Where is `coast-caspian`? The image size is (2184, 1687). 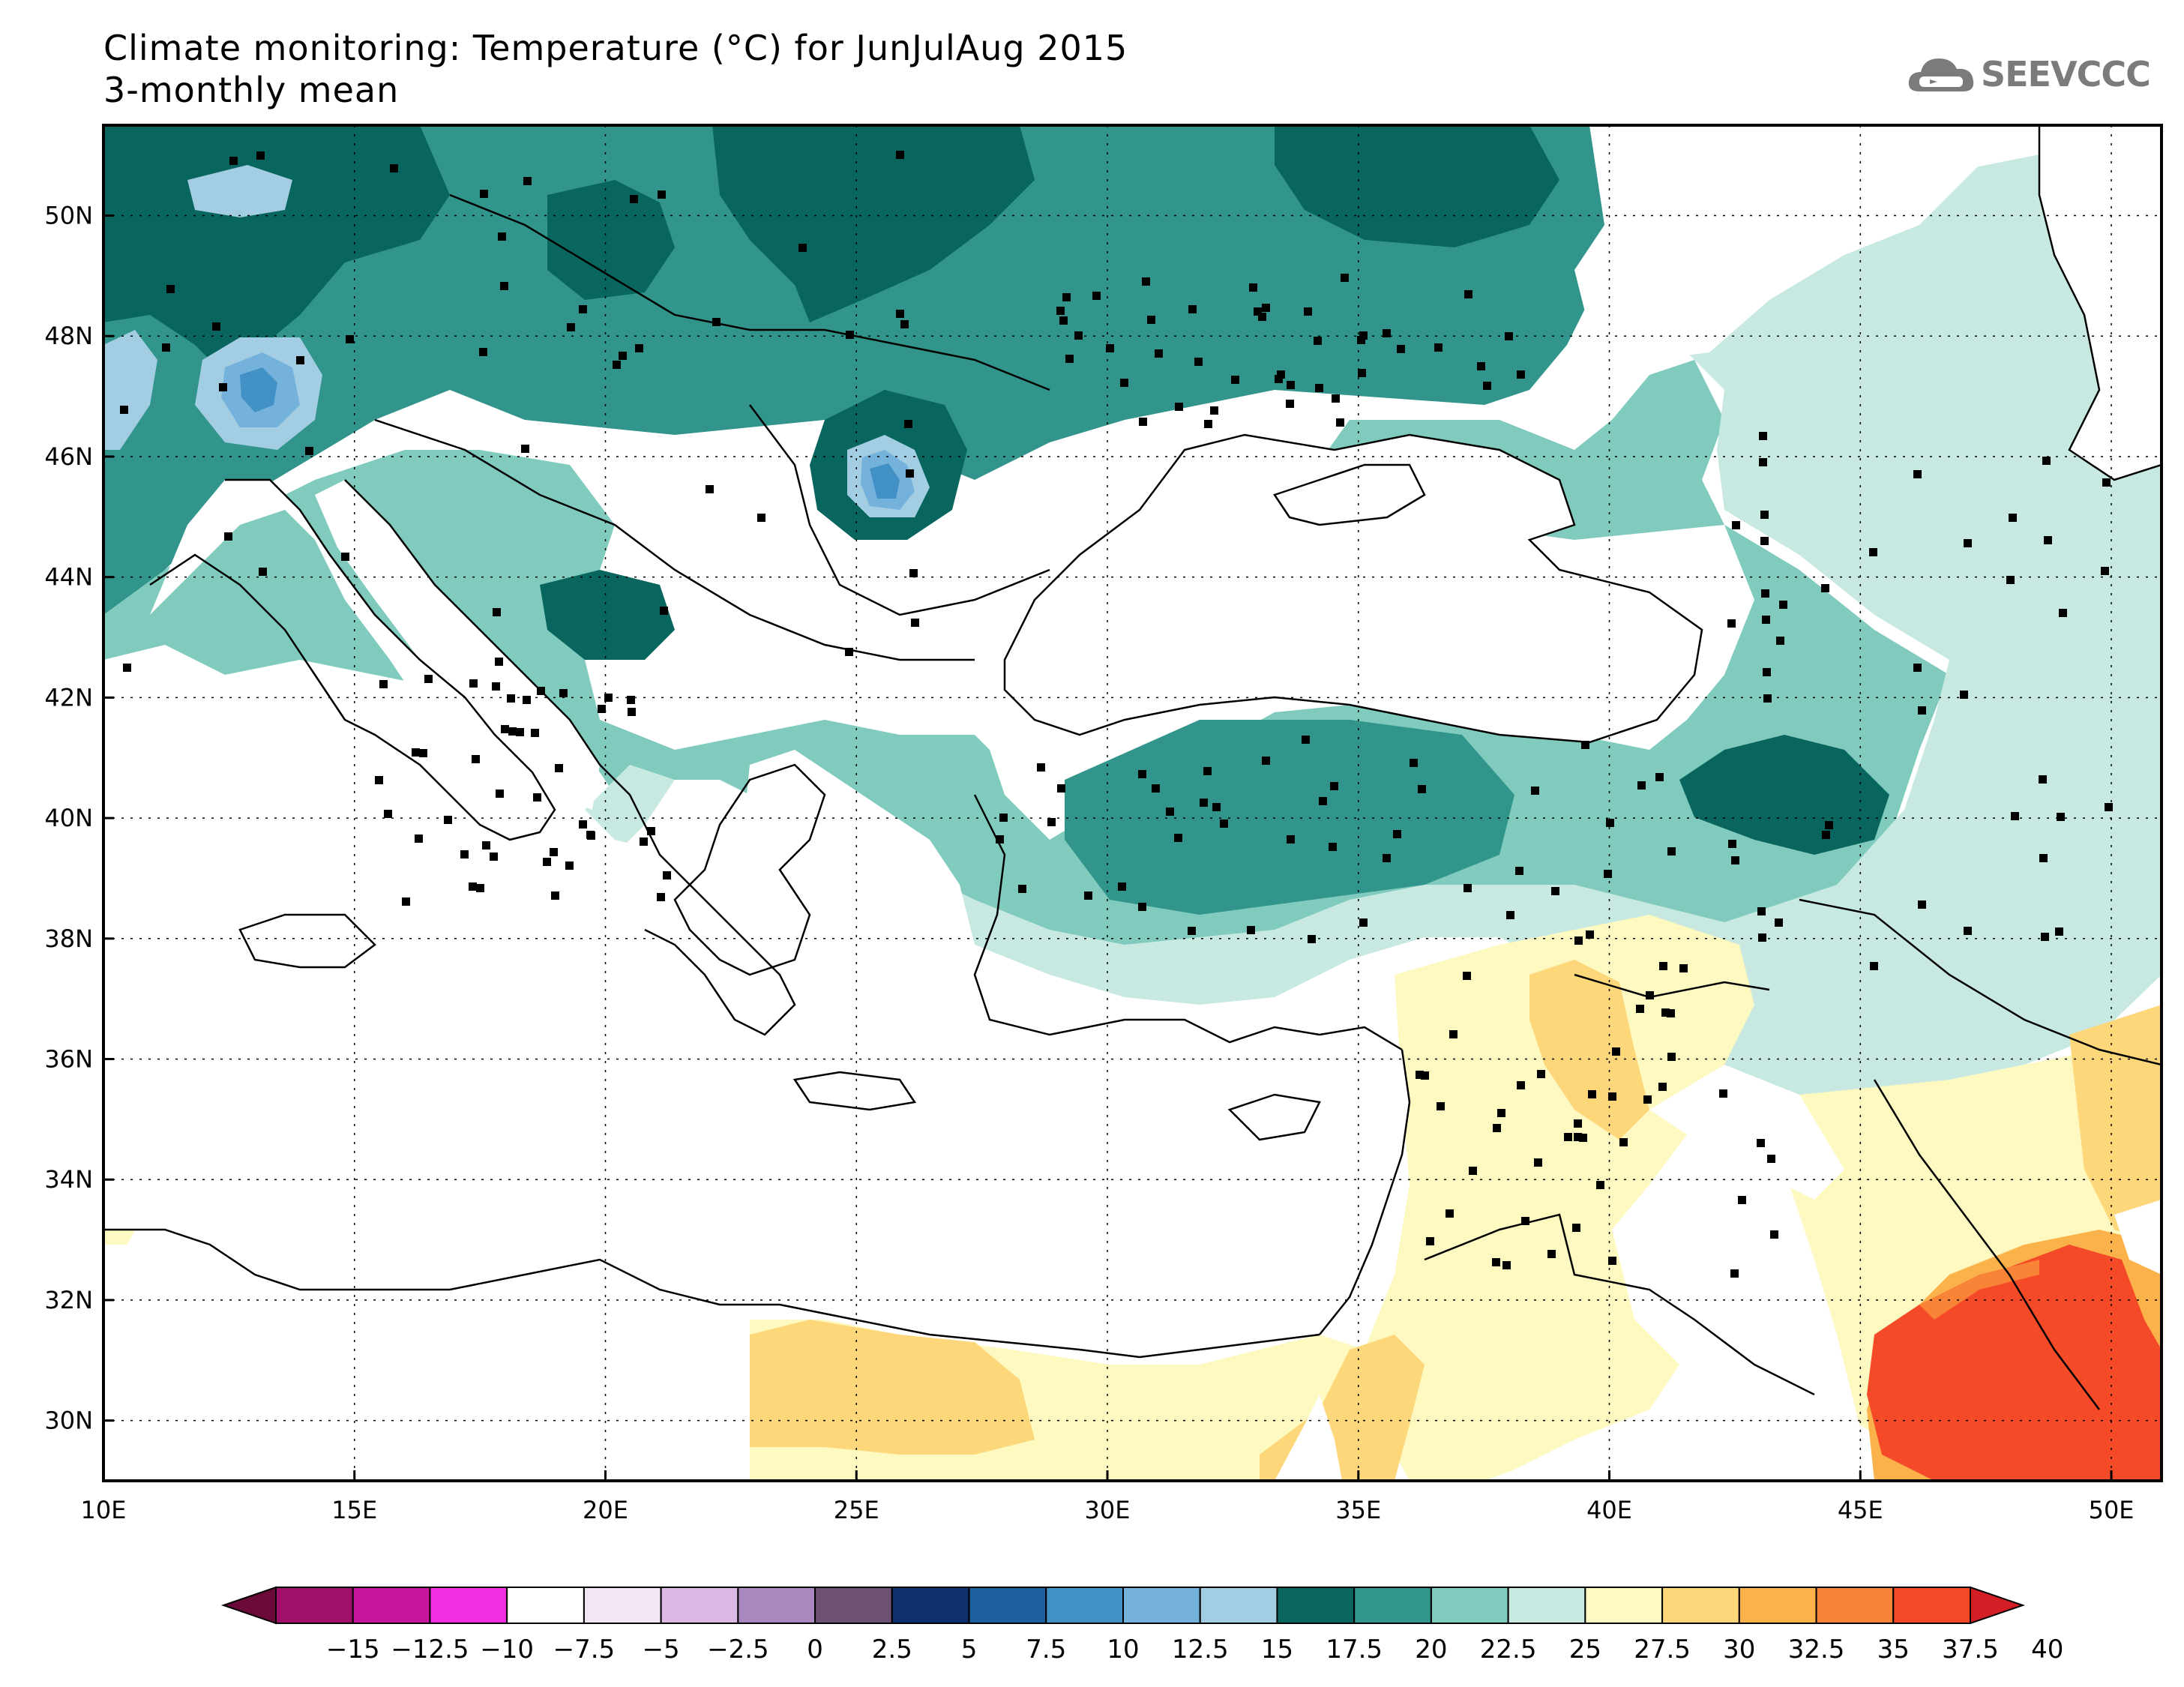
coast-caspian is located at coordinates (2100, 303).